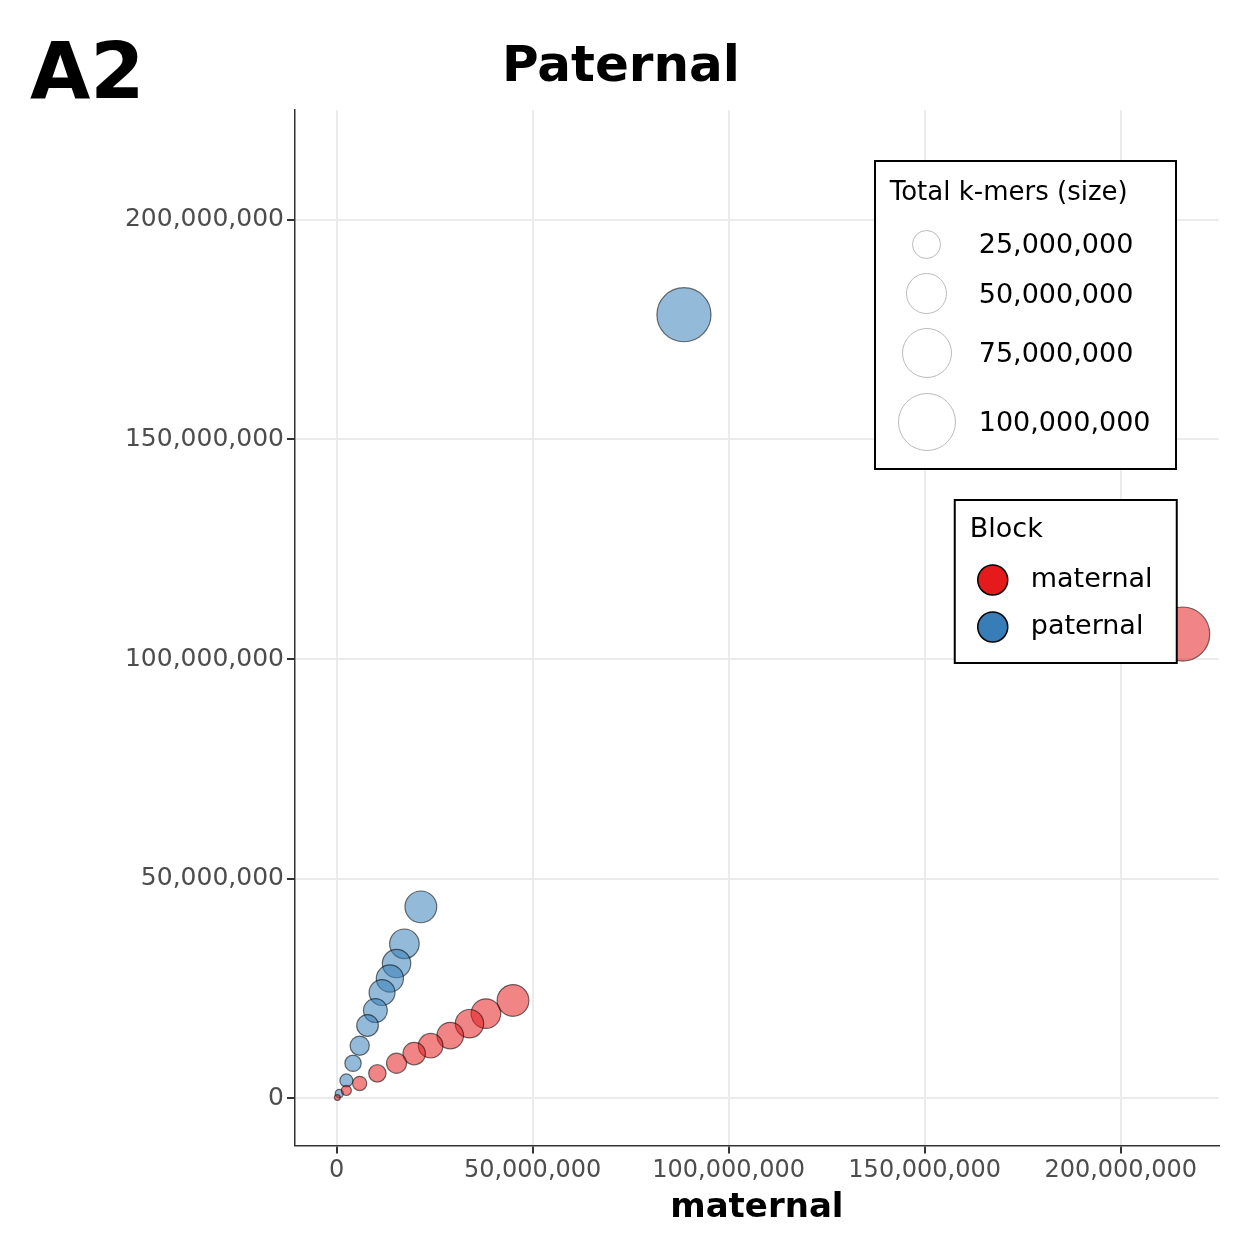 The height and width of the screenshot is (1233, 1247). I want to click on text: A2, so click(87, 71).